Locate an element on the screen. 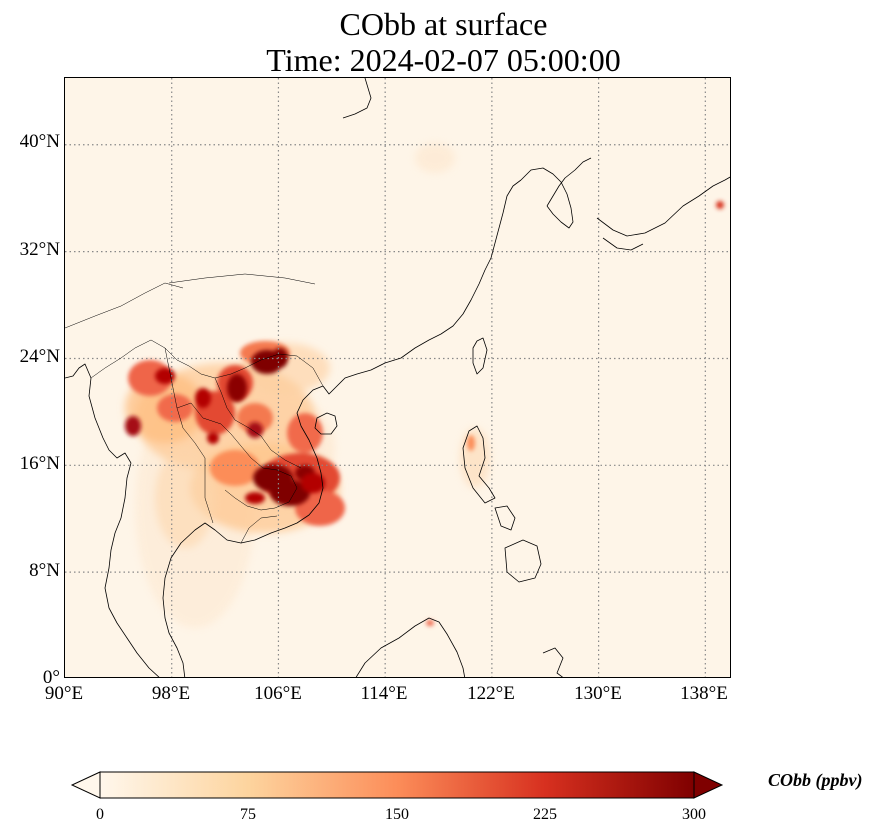  lat-tick-32n: 32°N is located at coordinates (39, 249).